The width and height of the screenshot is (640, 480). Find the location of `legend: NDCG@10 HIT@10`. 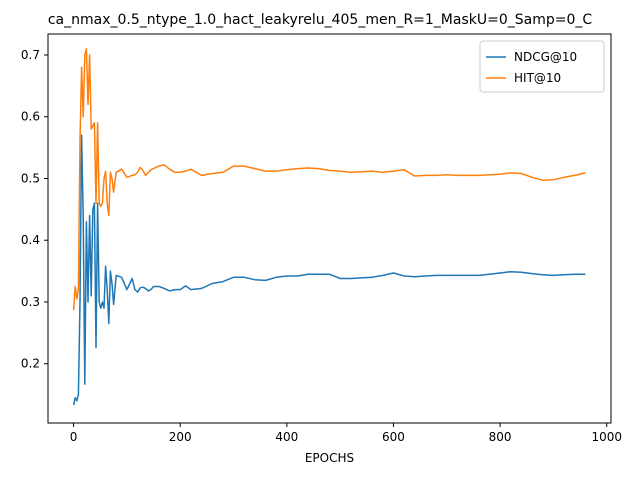

legend: NDCG@10 HIT@10 is located at coordinates (542, 66).